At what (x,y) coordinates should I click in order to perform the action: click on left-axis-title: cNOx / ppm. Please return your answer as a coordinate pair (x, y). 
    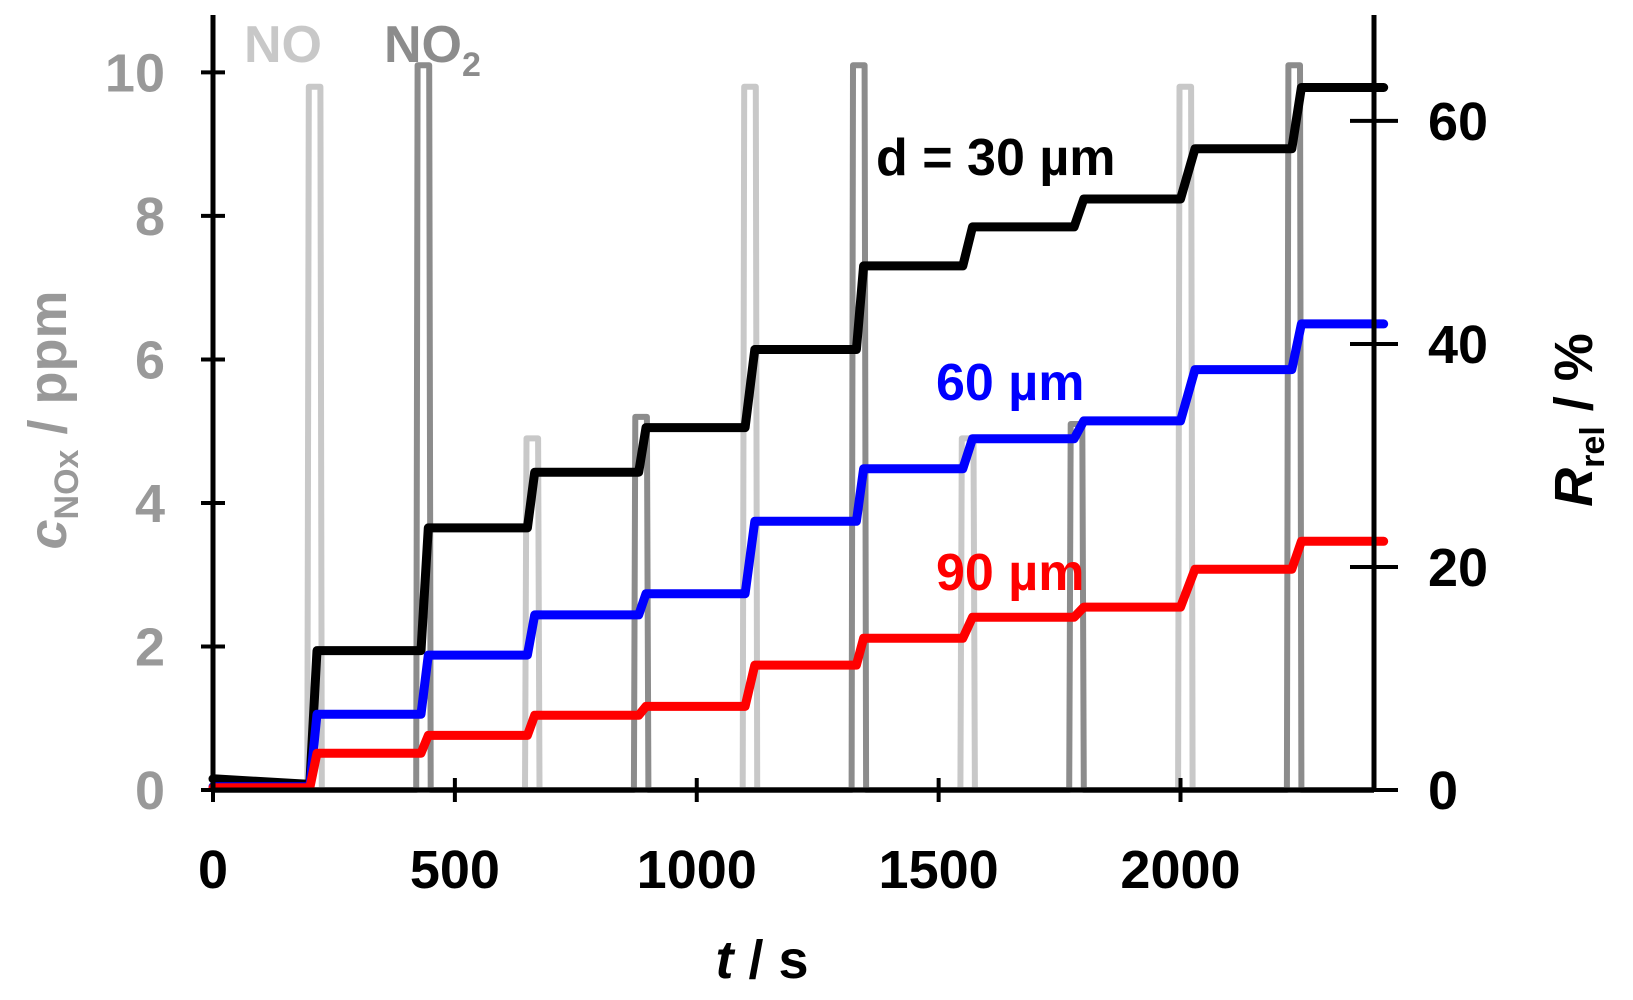
    Looking at the image, I should click on (52, 420).